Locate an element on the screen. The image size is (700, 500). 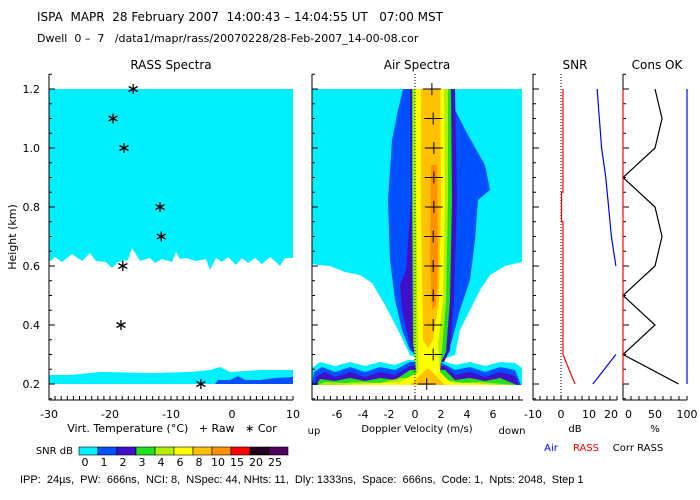
rass-panel-title: RASS Spectra is located at coordinates (170, 65).